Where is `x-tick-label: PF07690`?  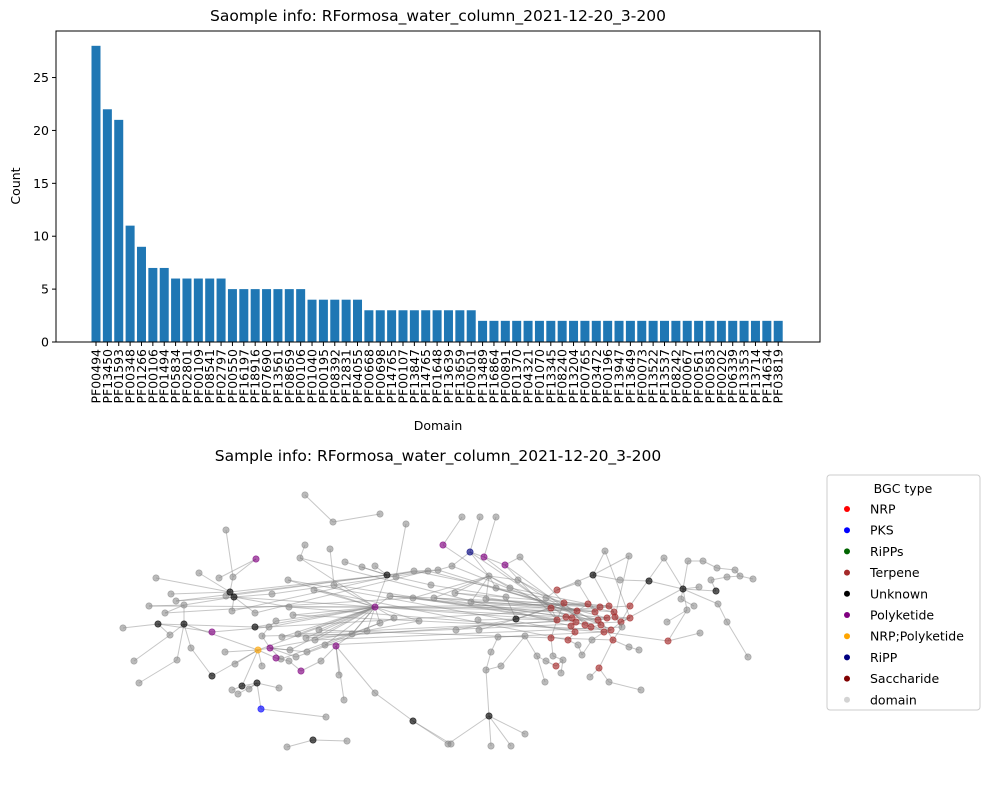
x-tick-label: PF07690 is located at coordinates (266, 376).